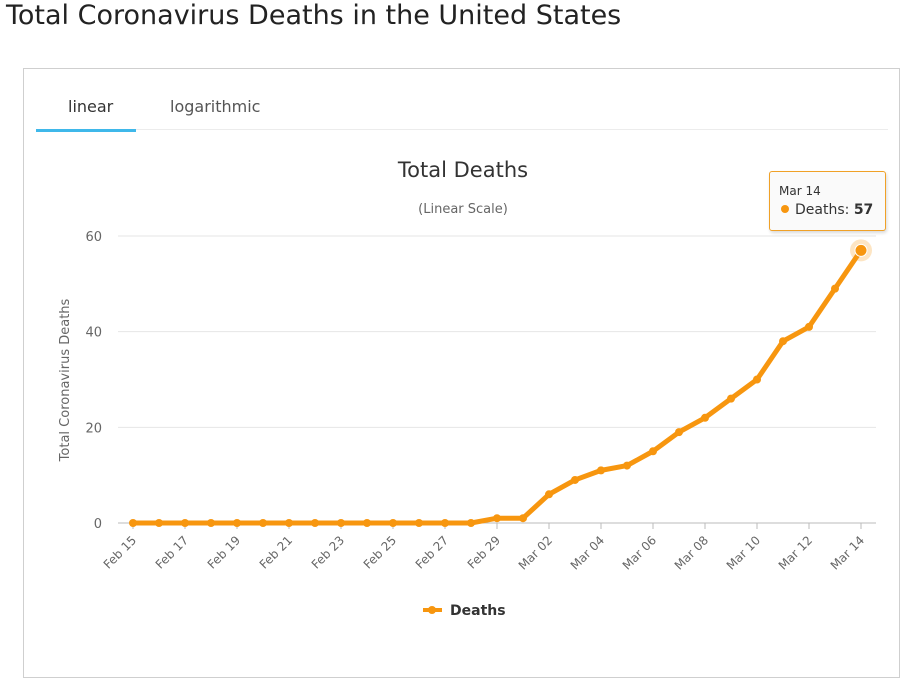 This screenshot has width=910, height=689. Describe the element at coordinates (224, 552) in the screenshot. I see `x-tick-label: Feb 19` at that location.